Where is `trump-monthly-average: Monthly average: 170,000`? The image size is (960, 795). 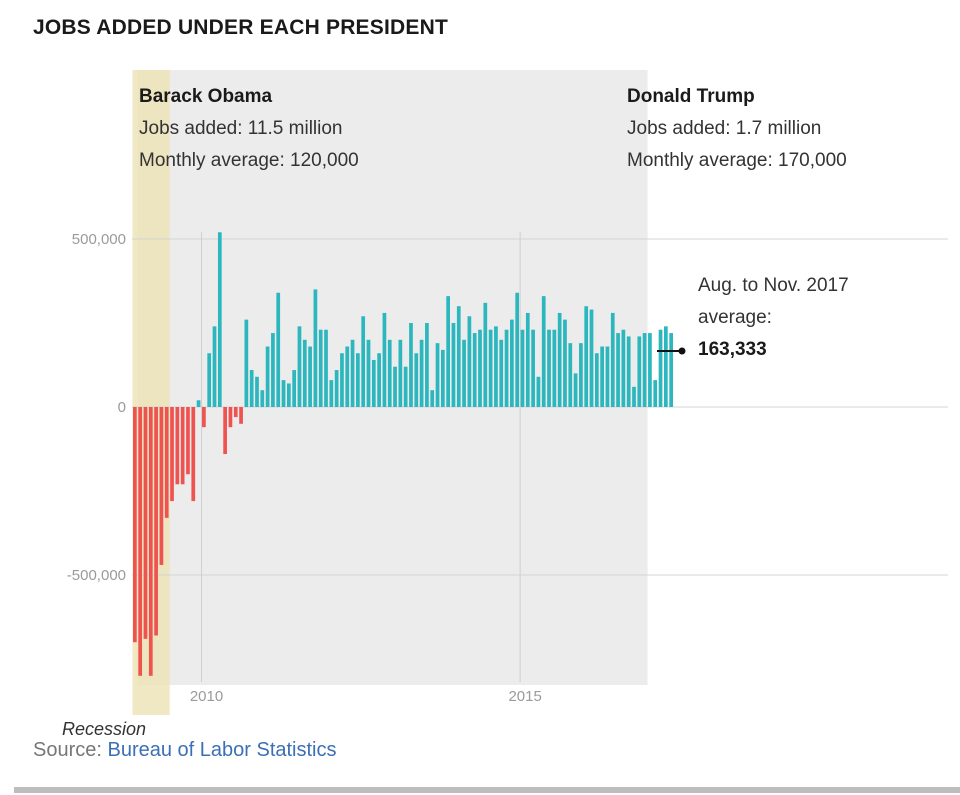
trump-monthly-average: Monthly average: 170,000 is located at coordinates (737, 160).